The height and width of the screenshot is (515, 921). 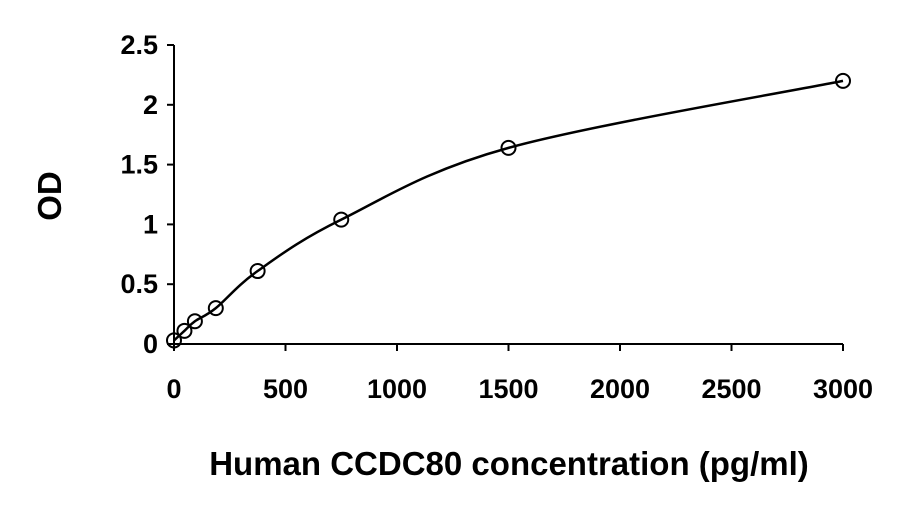 What do you see at coordinates (150, 105) in the screenshot?
I see `y-tick-label: 2` at bounding box center [150, 105].